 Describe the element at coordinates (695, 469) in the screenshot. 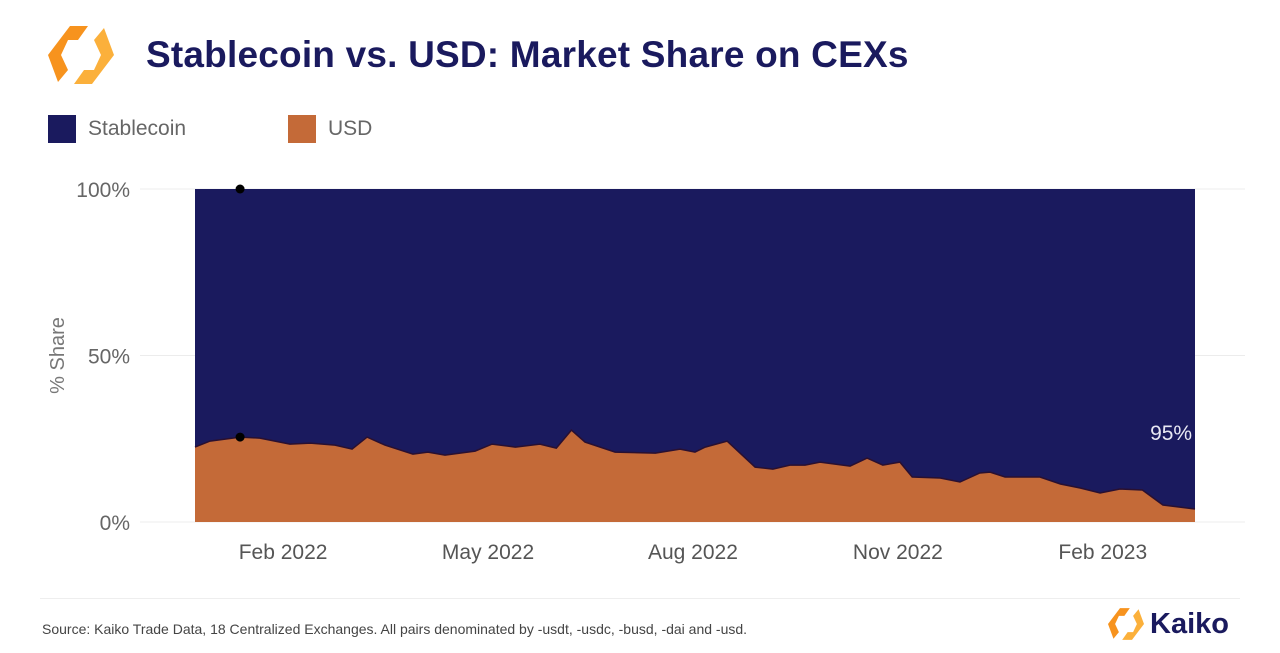

I see `series-boundary-line` at that location.